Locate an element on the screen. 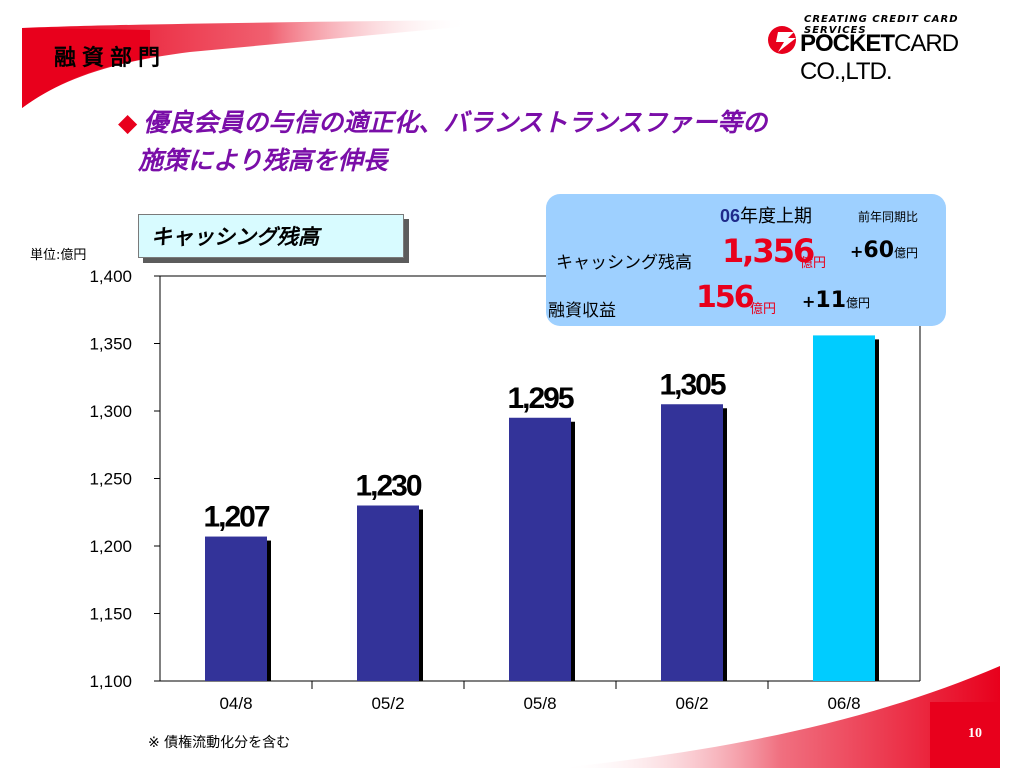  info-period-num: 06 is located at coordinates (730, 216).